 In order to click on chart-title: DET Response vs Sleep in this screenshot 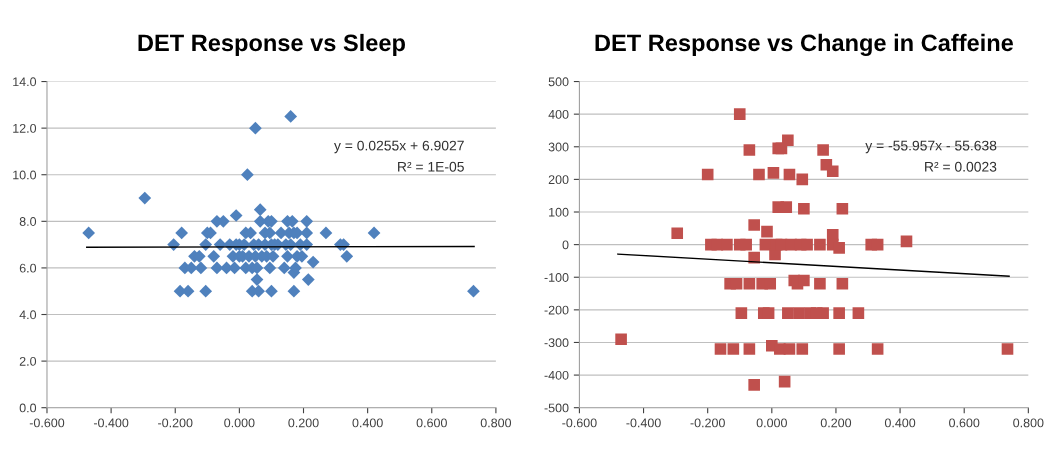, I will do `click(271, 44)`.